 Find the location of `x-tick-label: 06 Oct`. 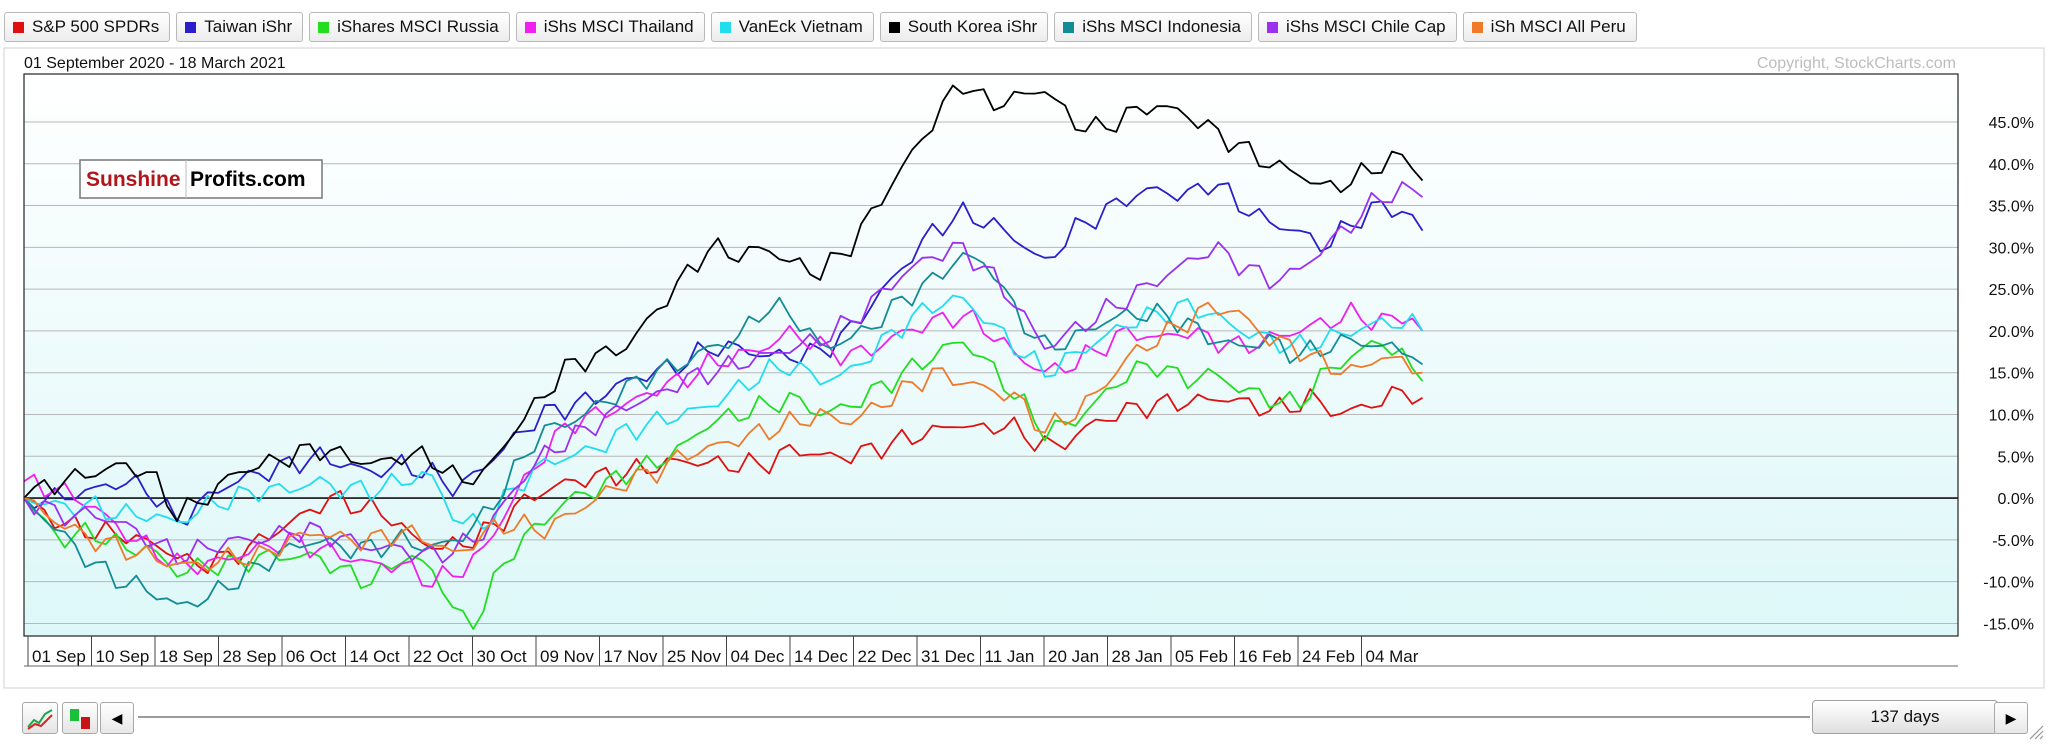

x-tick-label: 06 Oct is located at coordinates (311, 656).